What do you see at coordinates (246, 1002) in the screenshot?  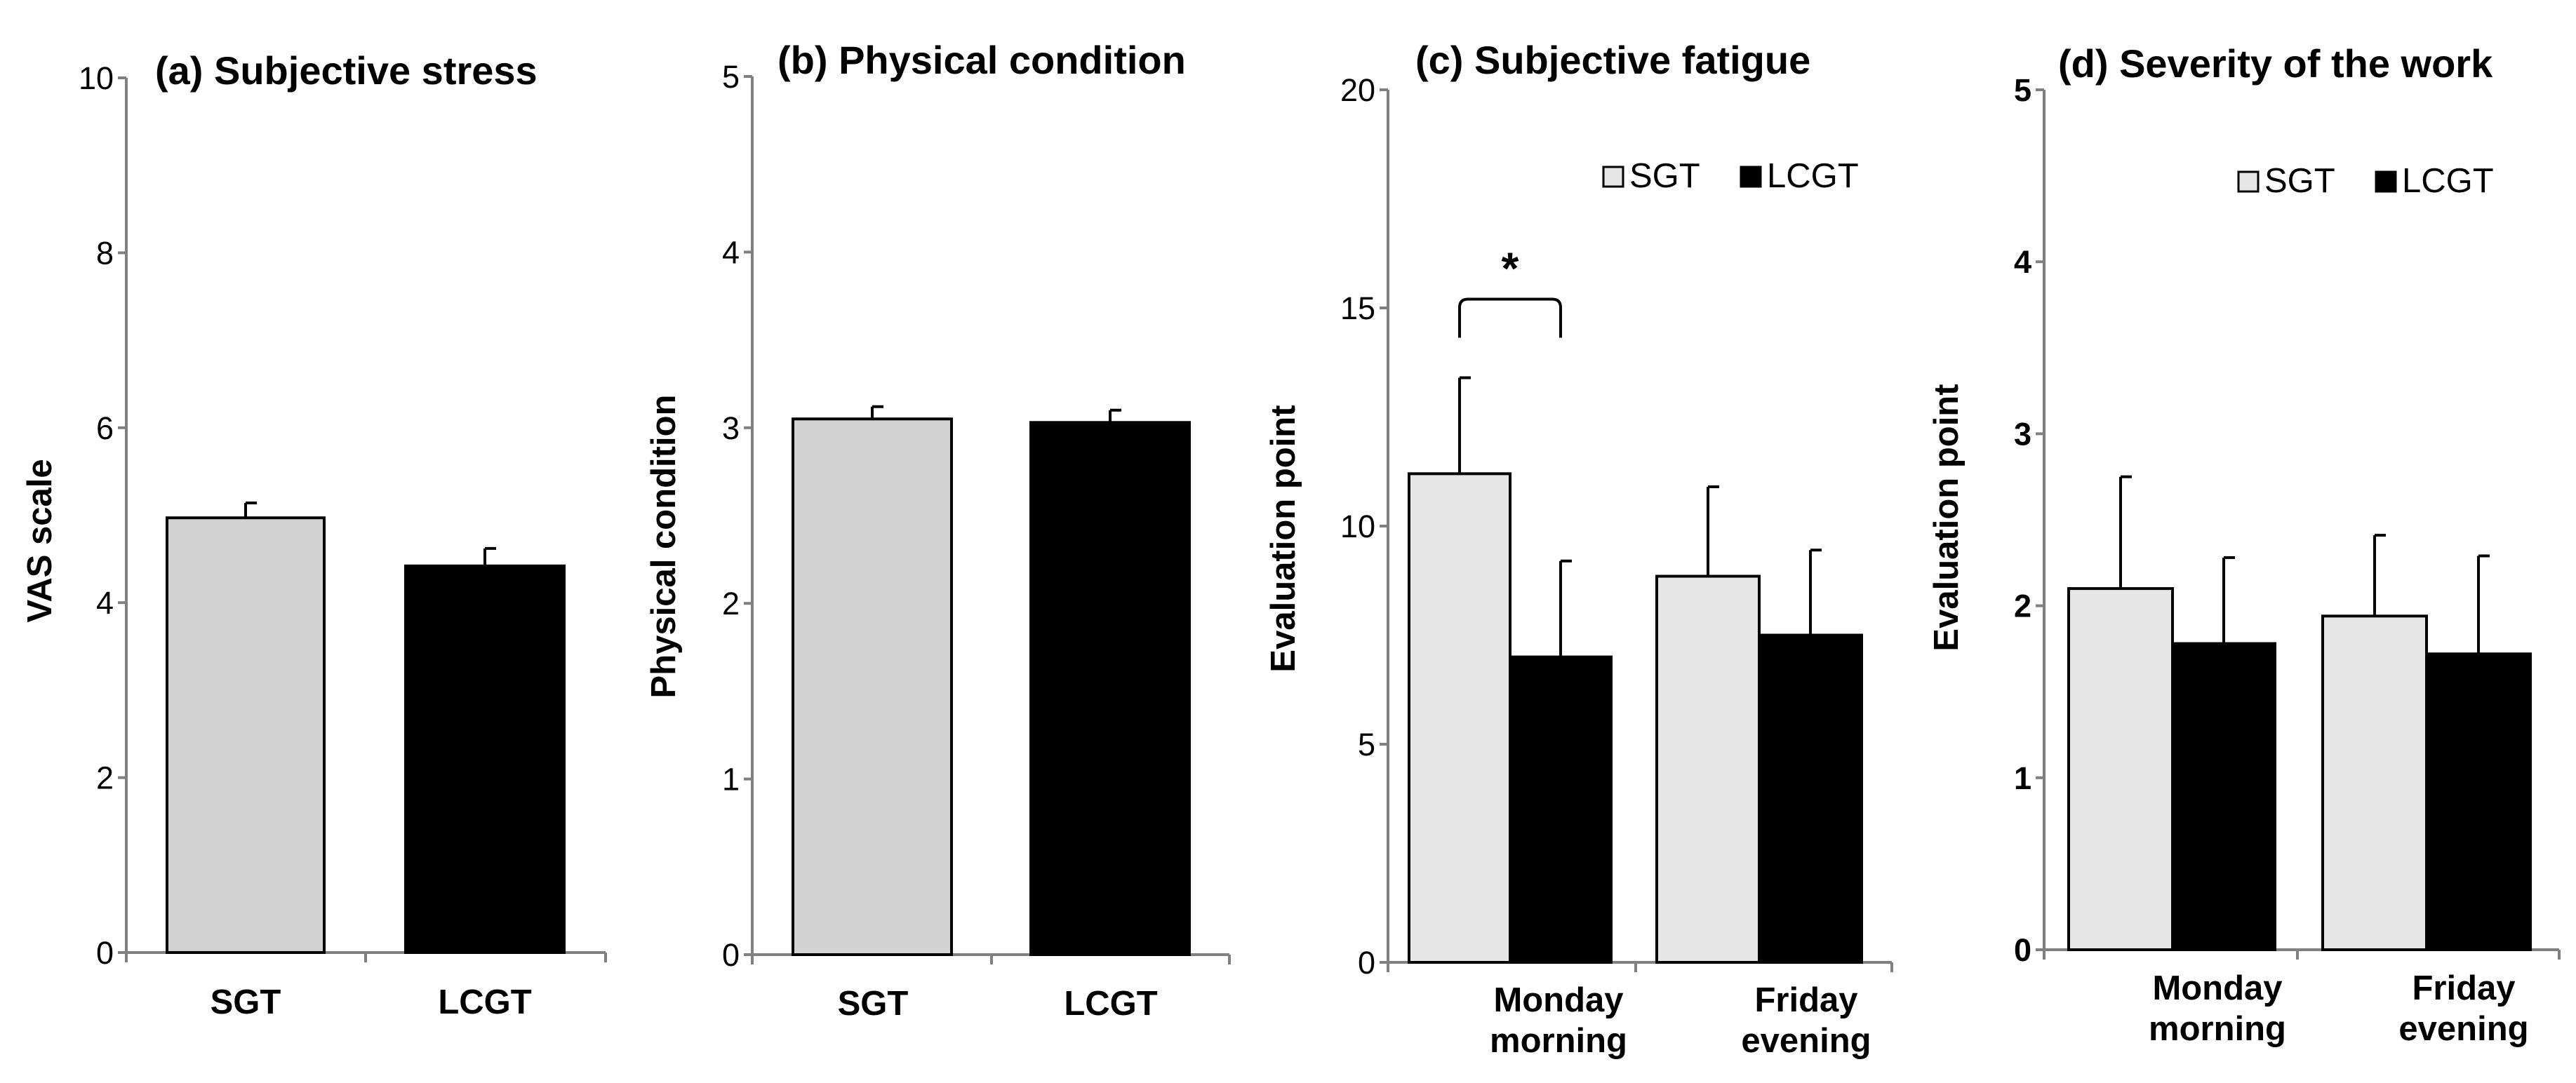 I see `panel-a-category-label: SGT` at bounding box center [246, 1002].